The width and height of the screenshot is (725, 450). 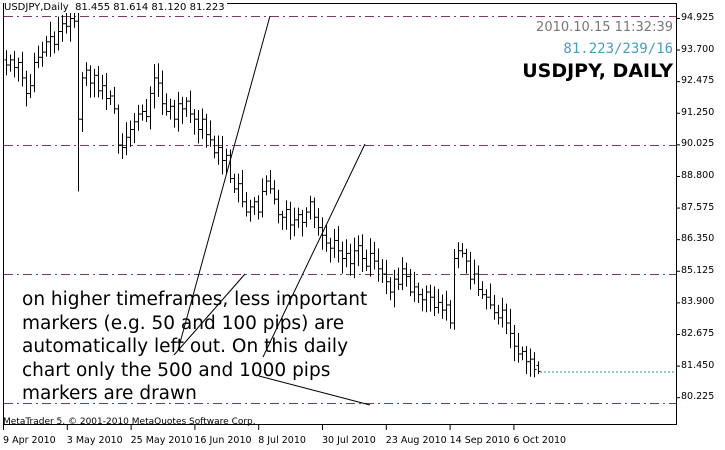 What do you see at coordinates (698, 302) in the screenshot?
I see `y-tick-label: 83.900` at bounding box center [698, 302].